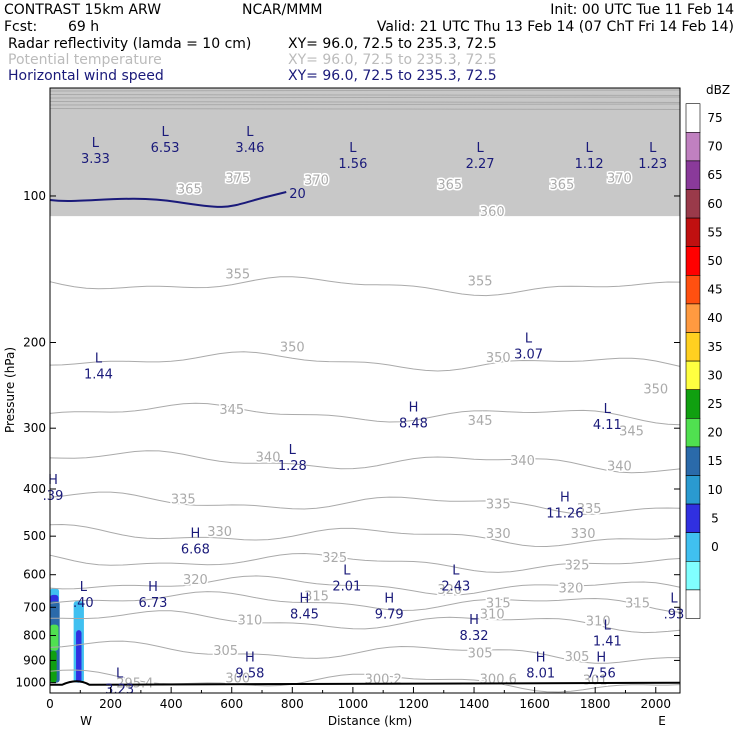 This screenshot has height=740, width=740. I want to click on extremum-value: 9.58, so click(249, 673).